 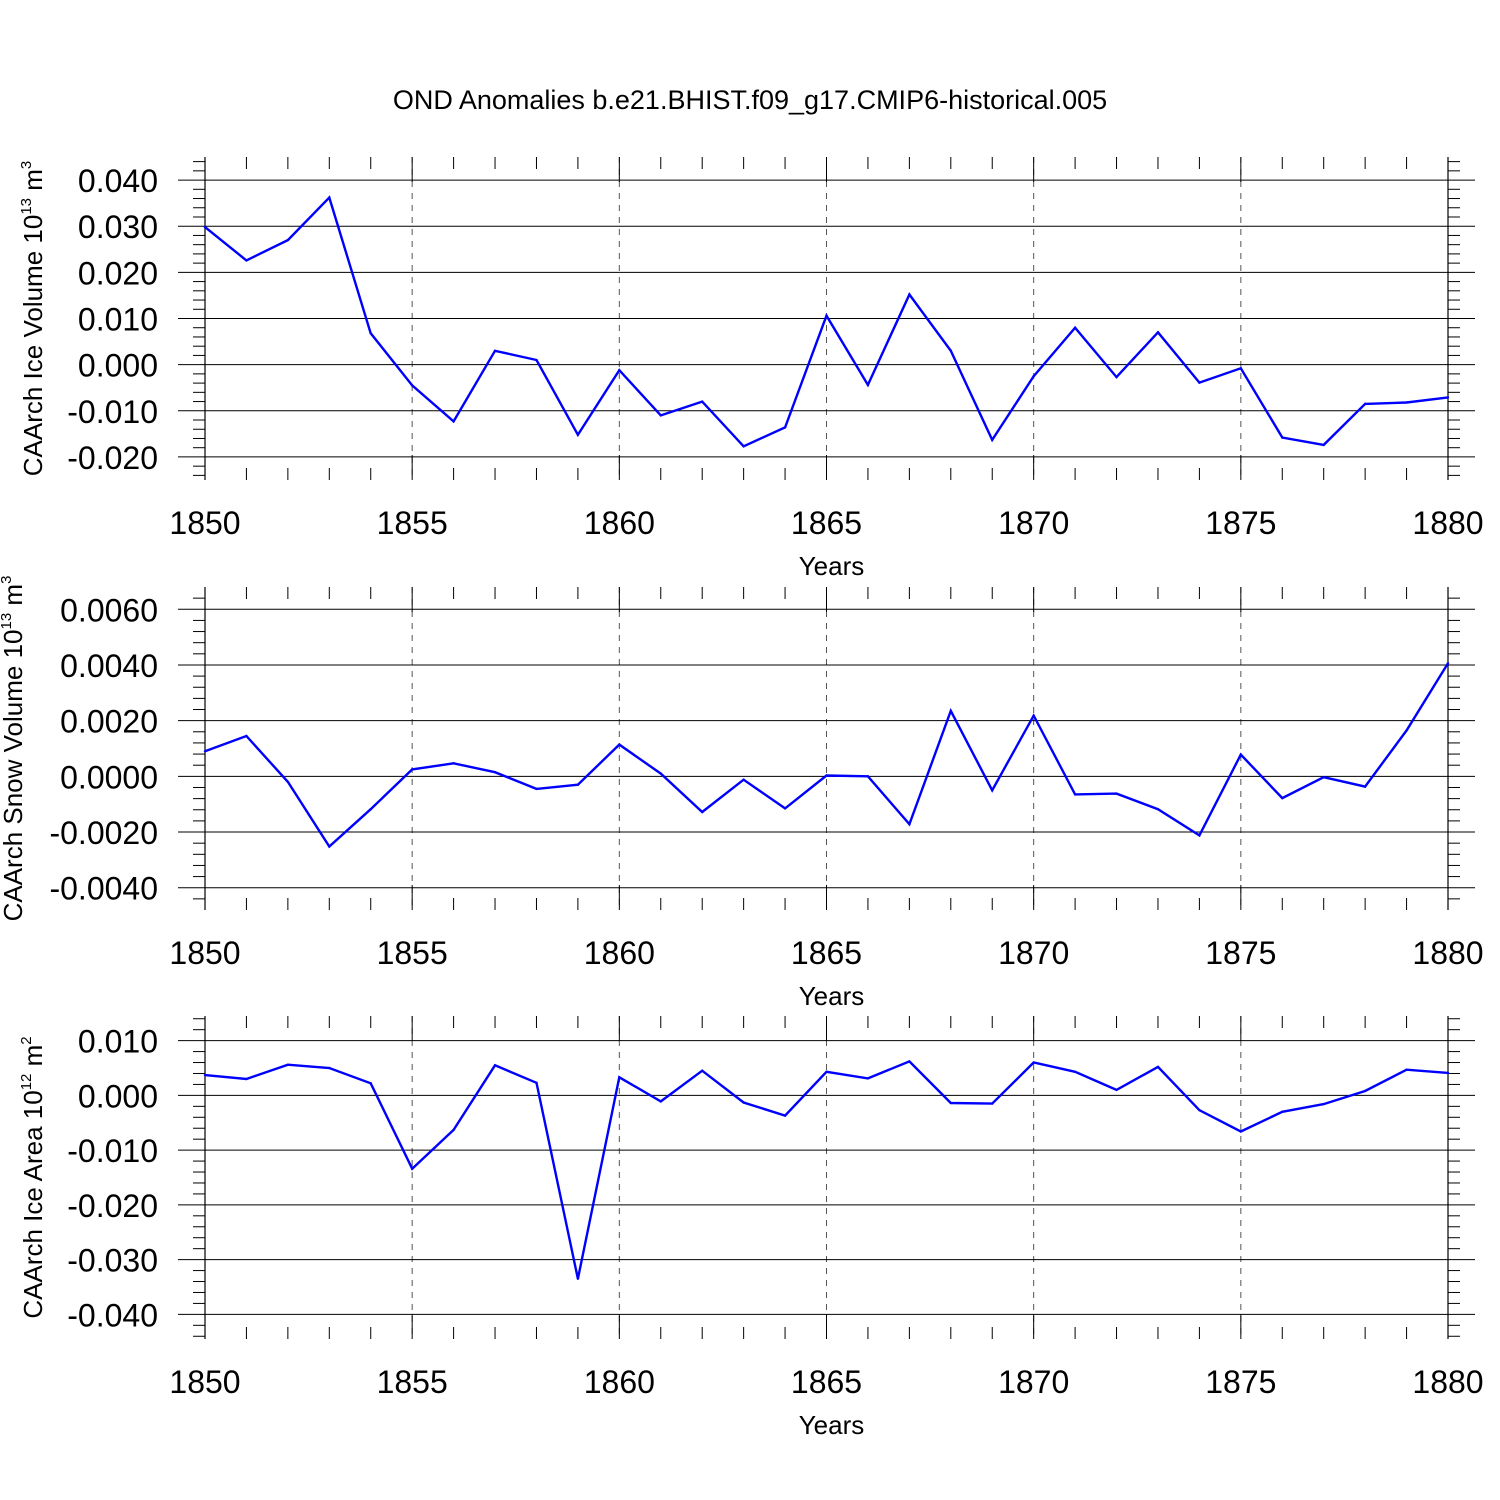 I want to click on x-tick-label: 1865, so click(x=826, y=1382).